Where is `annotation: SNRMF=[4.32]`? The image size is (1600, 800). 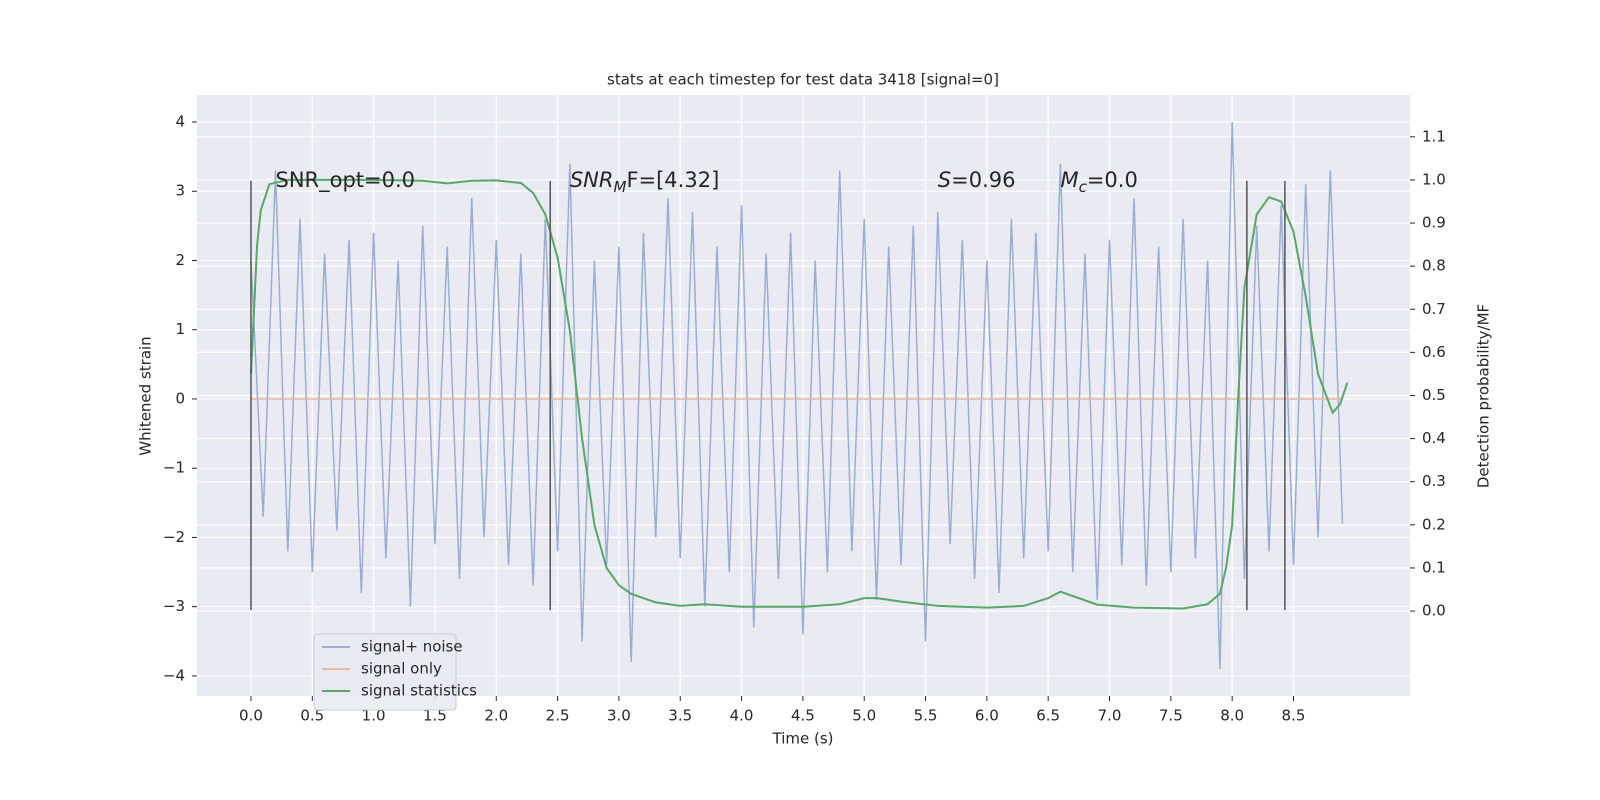 annotation: SNRMF=[4.32] is located at coordinates (644, 182).